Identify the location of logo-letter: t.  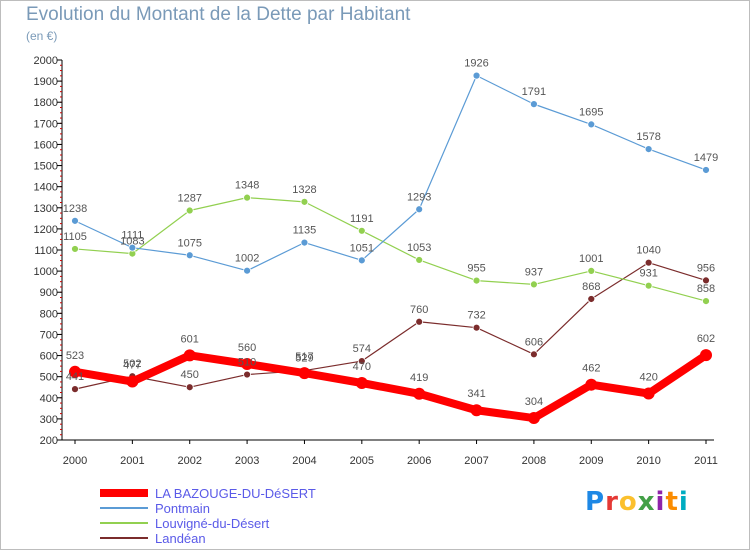
(672, 502).